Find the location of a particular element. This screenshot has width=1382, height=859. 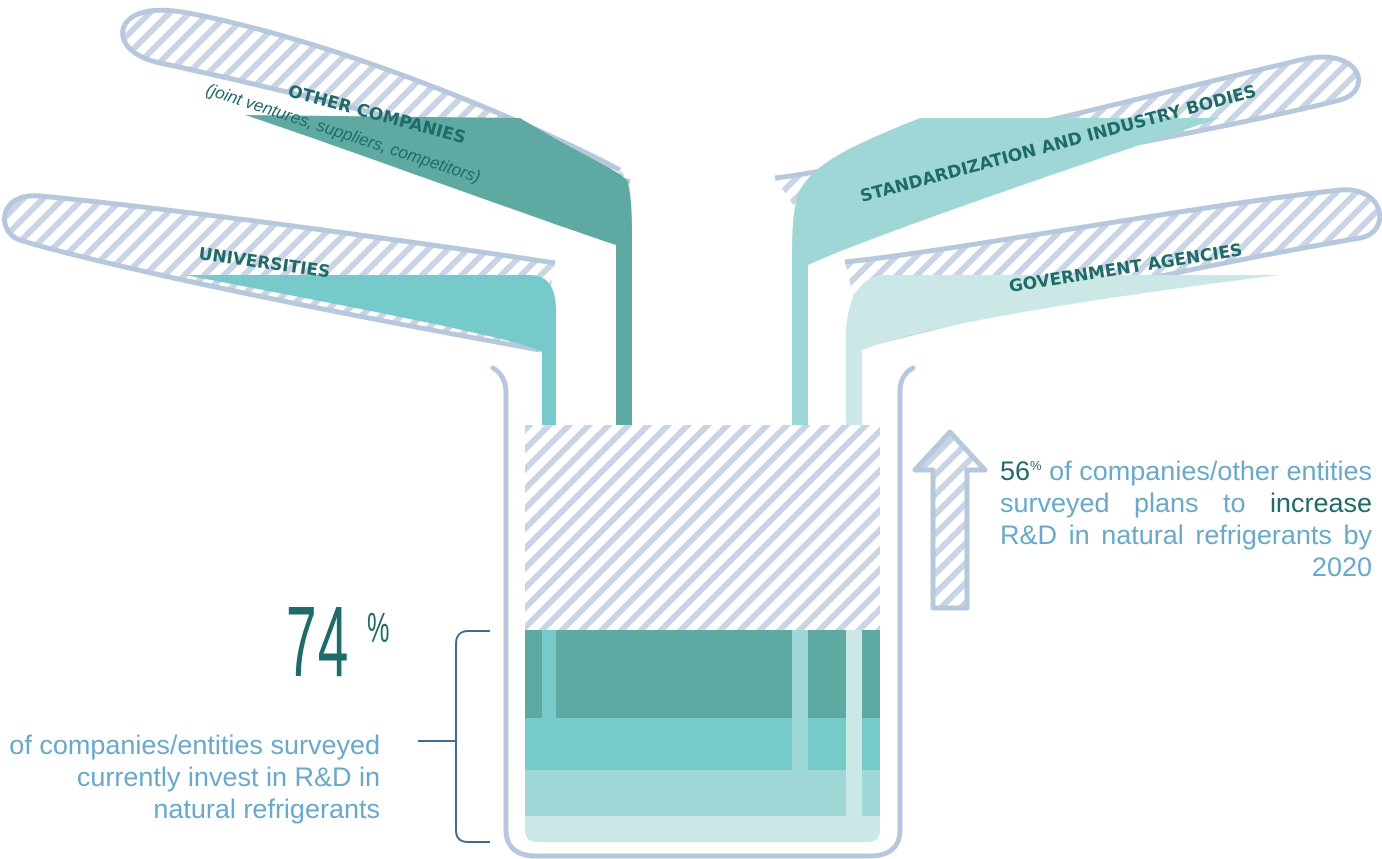

beaker-target-level is located at coordinates (702, 527).